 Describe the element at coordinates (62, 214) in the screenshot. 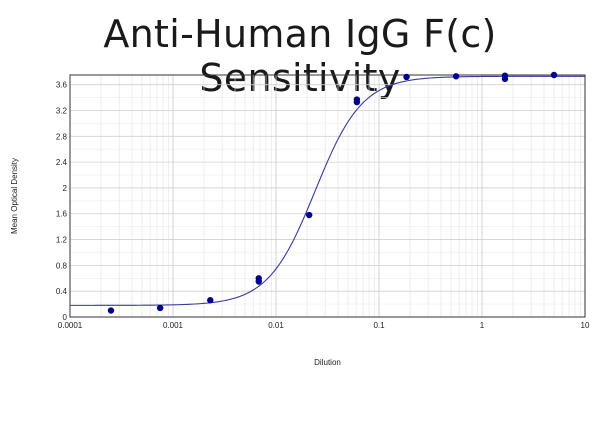

I see `y-tick-label: 1.6` at that location.